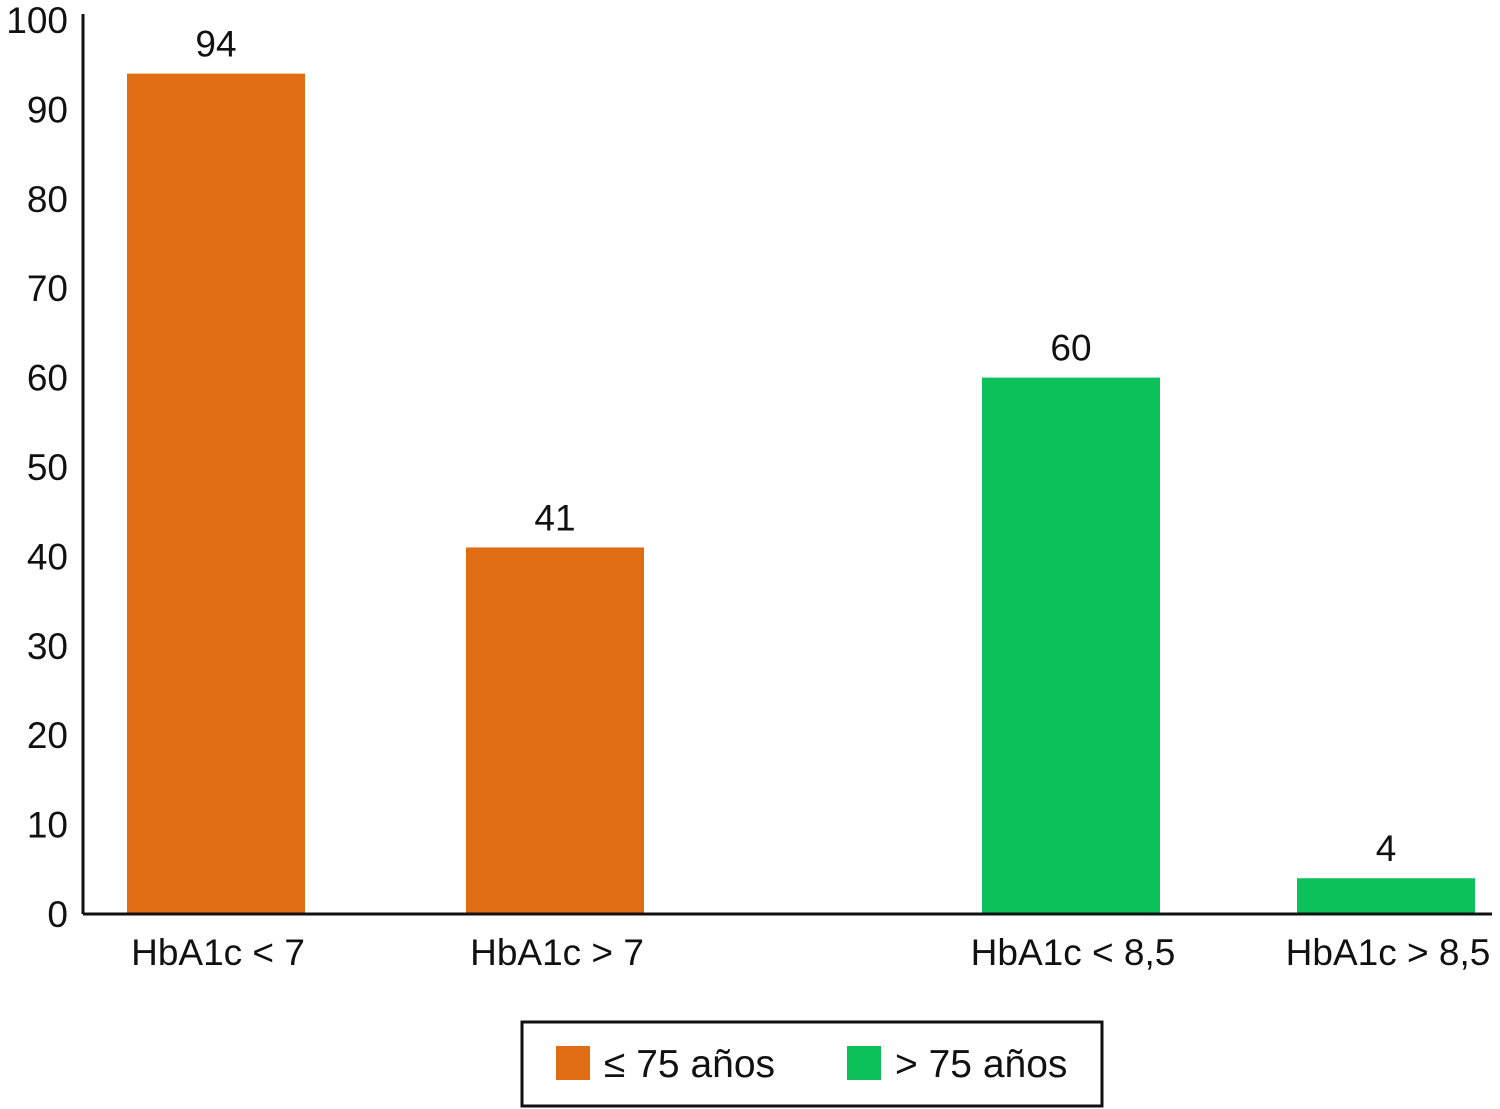 This screenshot has width=1500, height=1109. What do you see at coordinates (47, 467) in the screenshot?
I see `y-tick-label: 50` at bounding box center [47, 467].